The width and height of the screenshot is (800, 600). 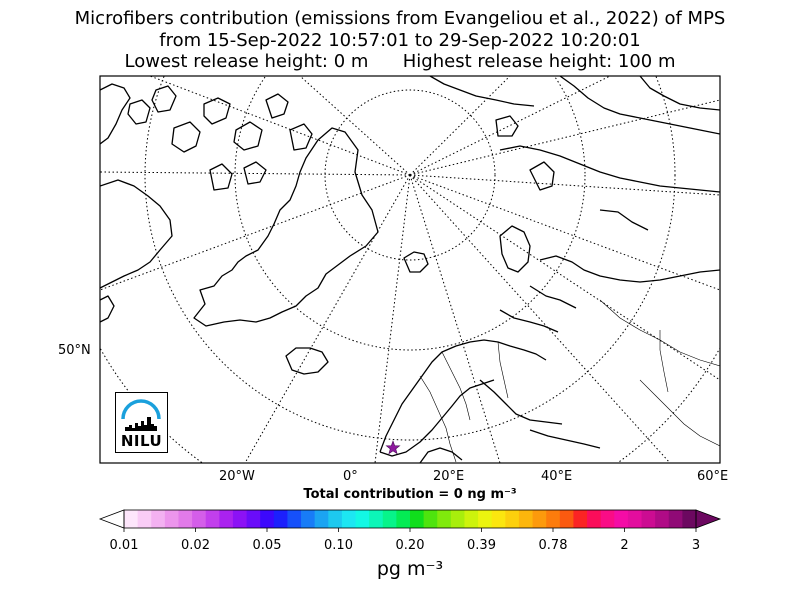 What do you see at coordinates (237, 476) in the screenshot?
I see `longitude-label-20w: 20°W` at bounding box center [237, 476].